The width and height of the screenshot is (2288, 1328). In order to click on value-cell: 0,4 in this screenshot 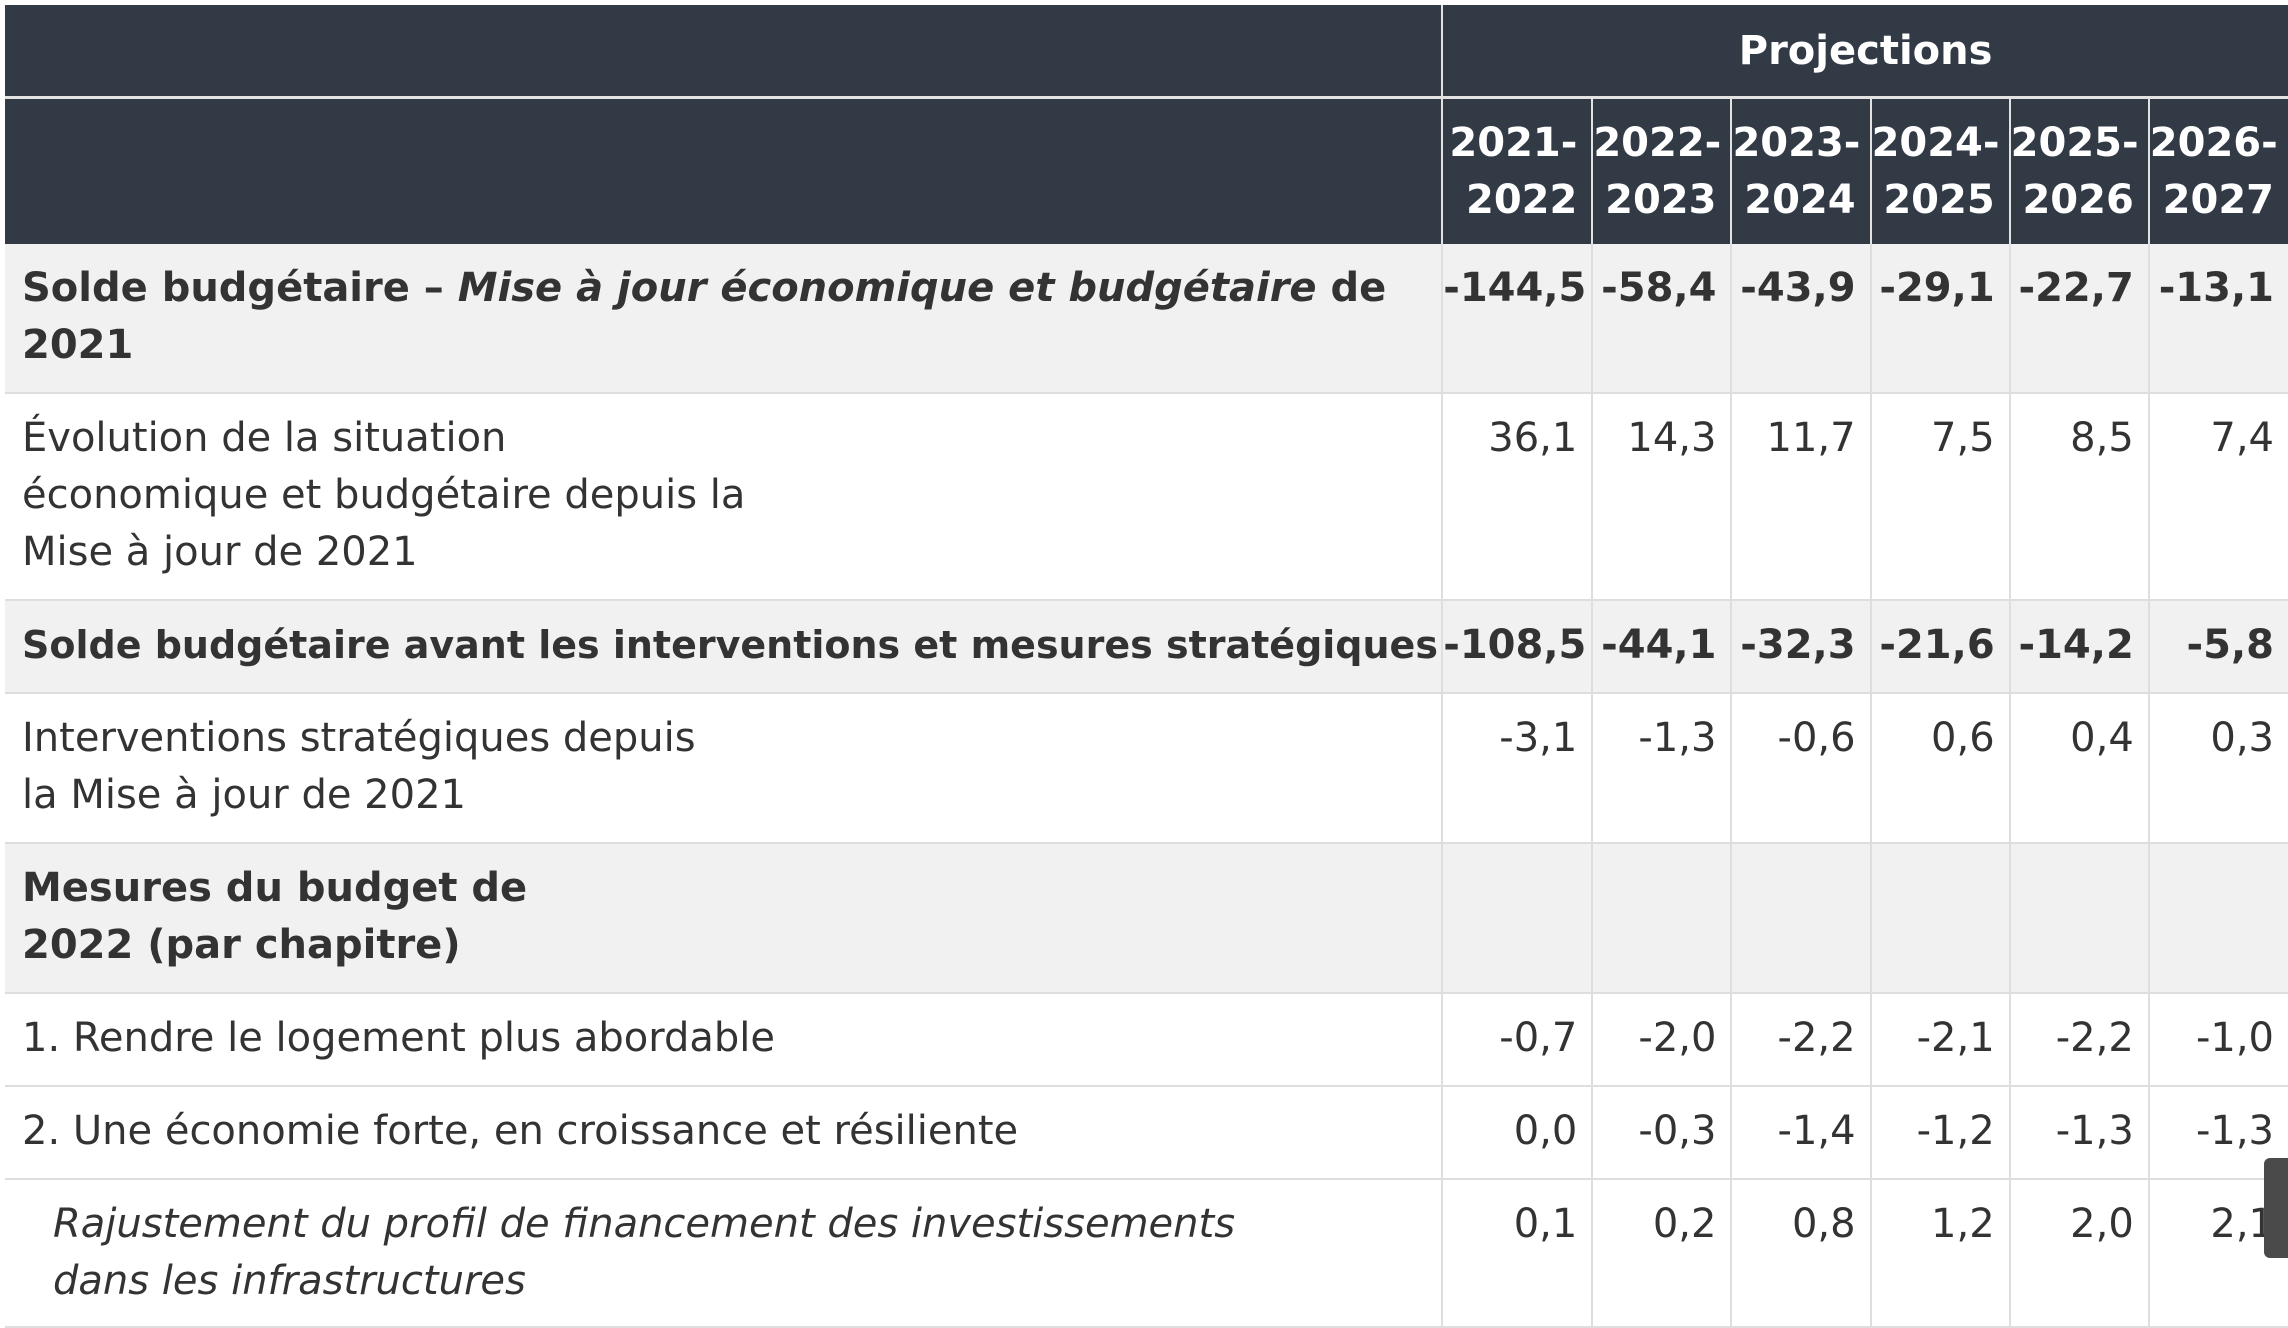, I will do `click(2078, 768)`.